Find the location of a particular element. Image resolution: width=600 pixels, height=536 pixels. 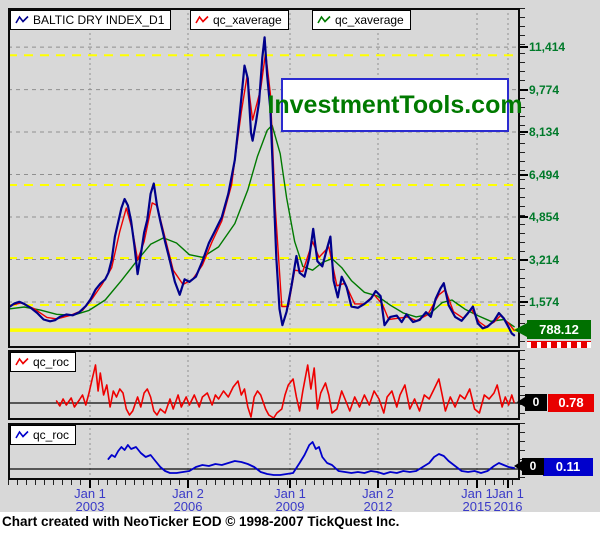

y-tick-label: 9,774 is located at coordinates (544, 89).